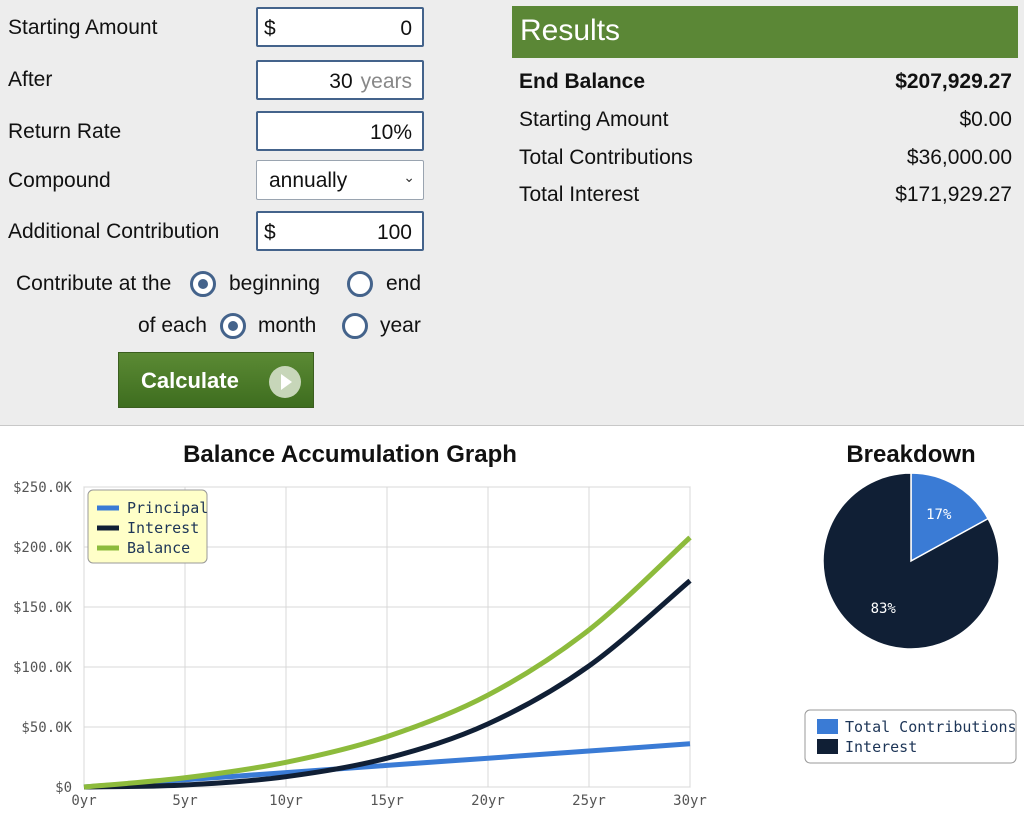  I want to click on after-label: After, so click(30, 79).